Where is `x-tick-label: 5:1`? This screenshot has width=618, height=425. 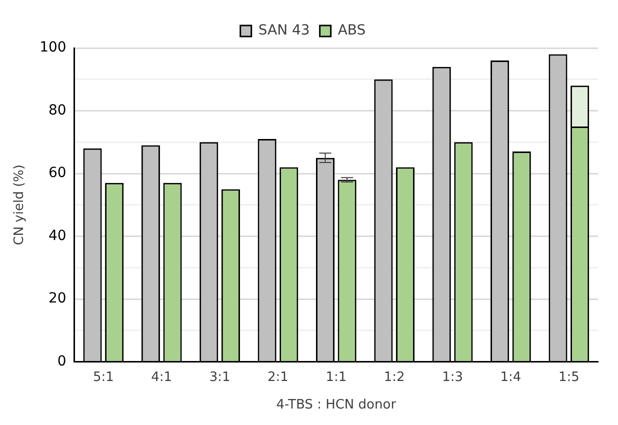
x-tick-label: 5:1 is located at coordinates (103, 377).